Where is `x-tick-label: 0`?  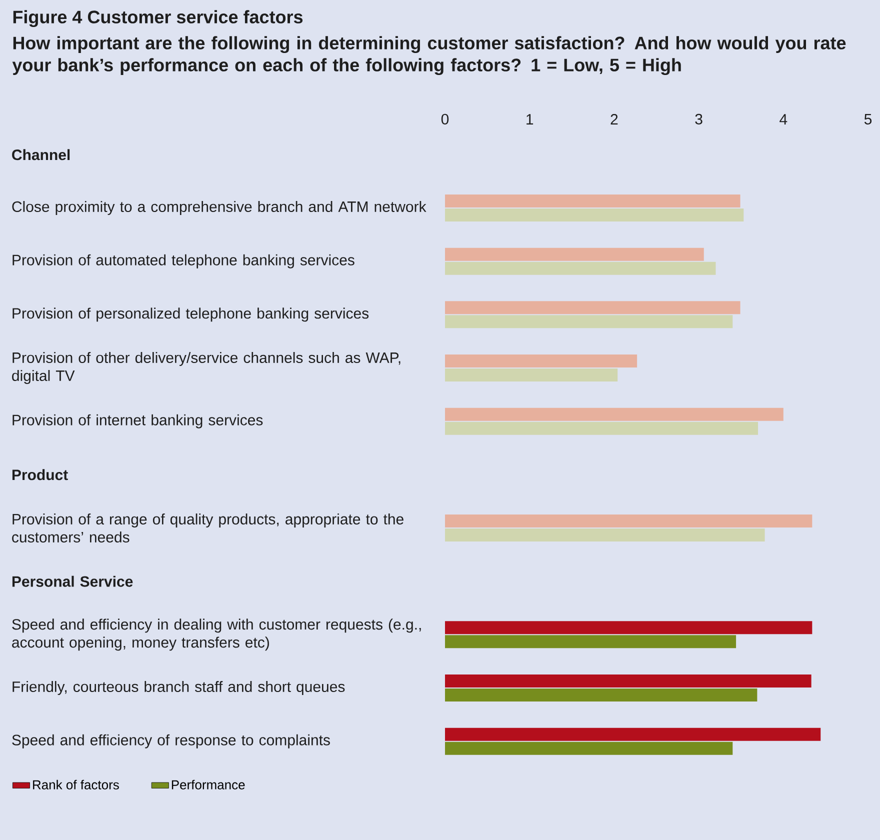
x-tick-label: 0 is located at coordinates (445, 119).